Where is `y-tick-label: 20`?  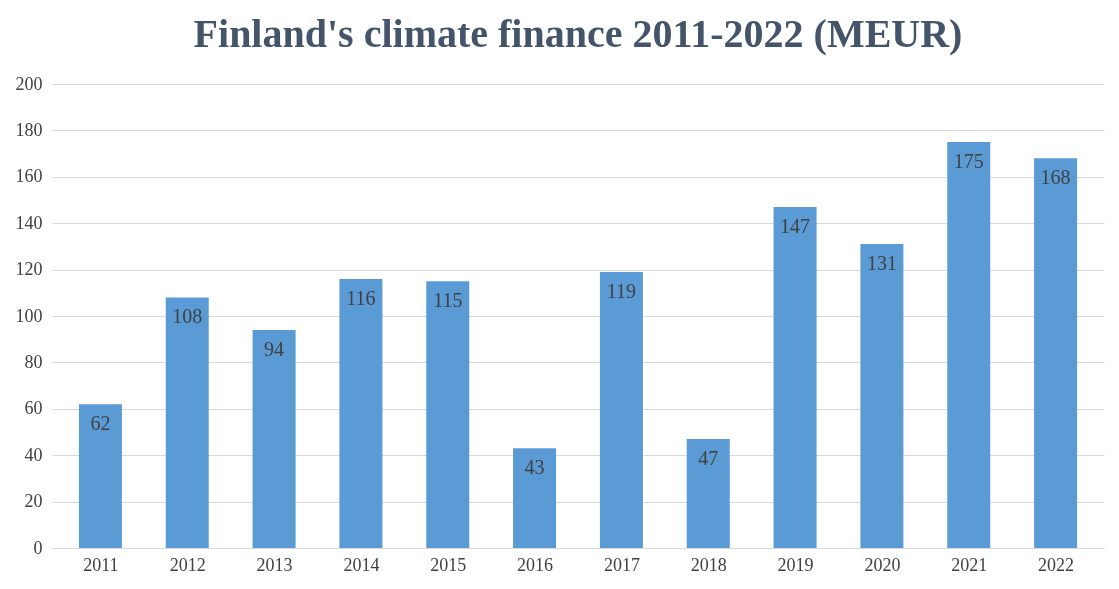
y-tick-label: 20 is located at coordinates (33, 501).